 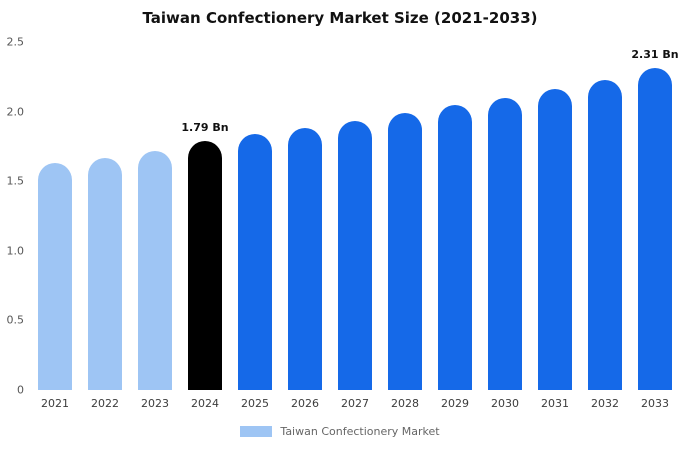 I want to click on x-tick-label: 2021, so click(x=55, y=403).